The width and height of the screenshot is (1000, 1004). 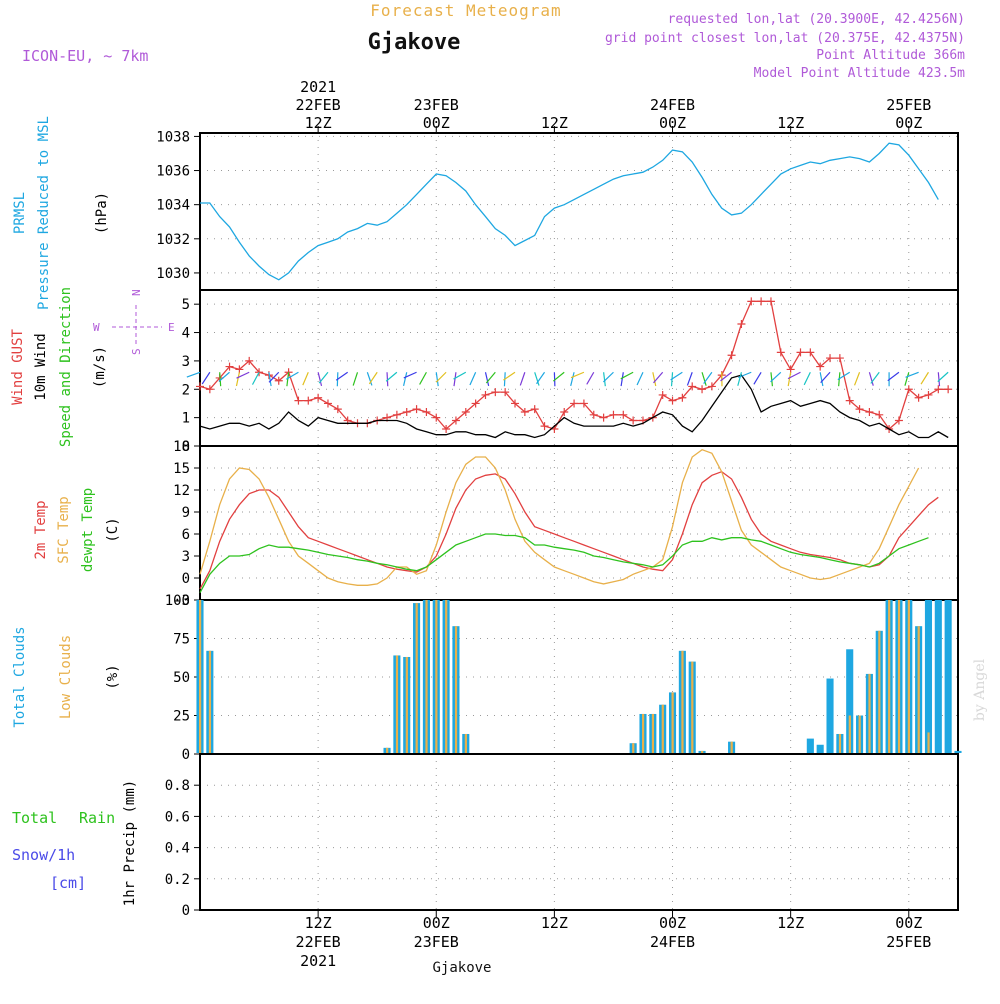 I want to click on precip-label-cm: [cm], so click(x=68, y=883).